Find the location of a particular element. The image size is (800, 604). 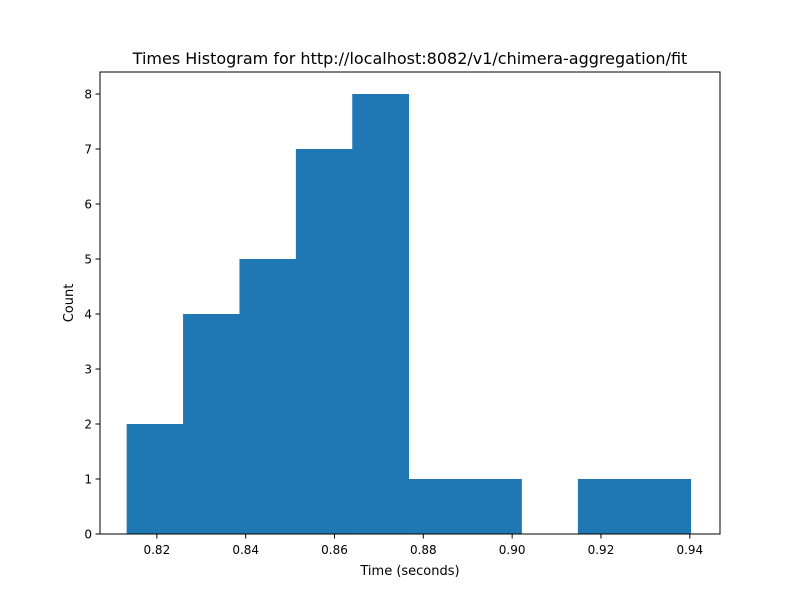

x-axis-ticks: 0.82 0.84 0.86 0.88 0.90 0.92 0.94 is located at coordinates (423, 545).